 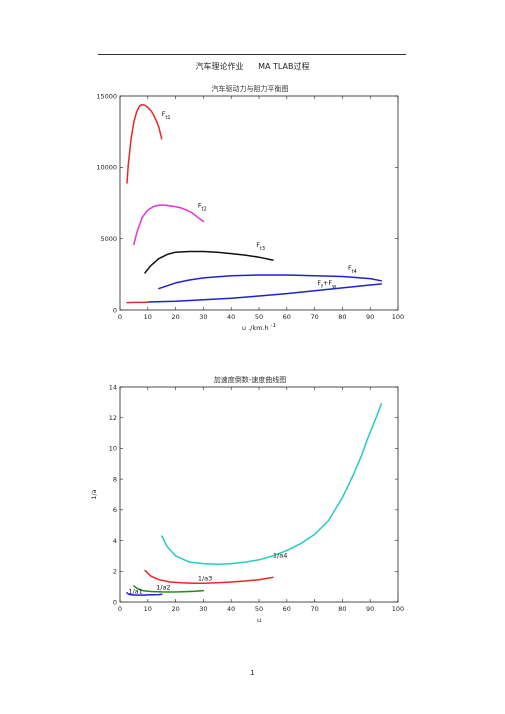 I want to click on series-line-Ft4, so click(x=270, y=282).